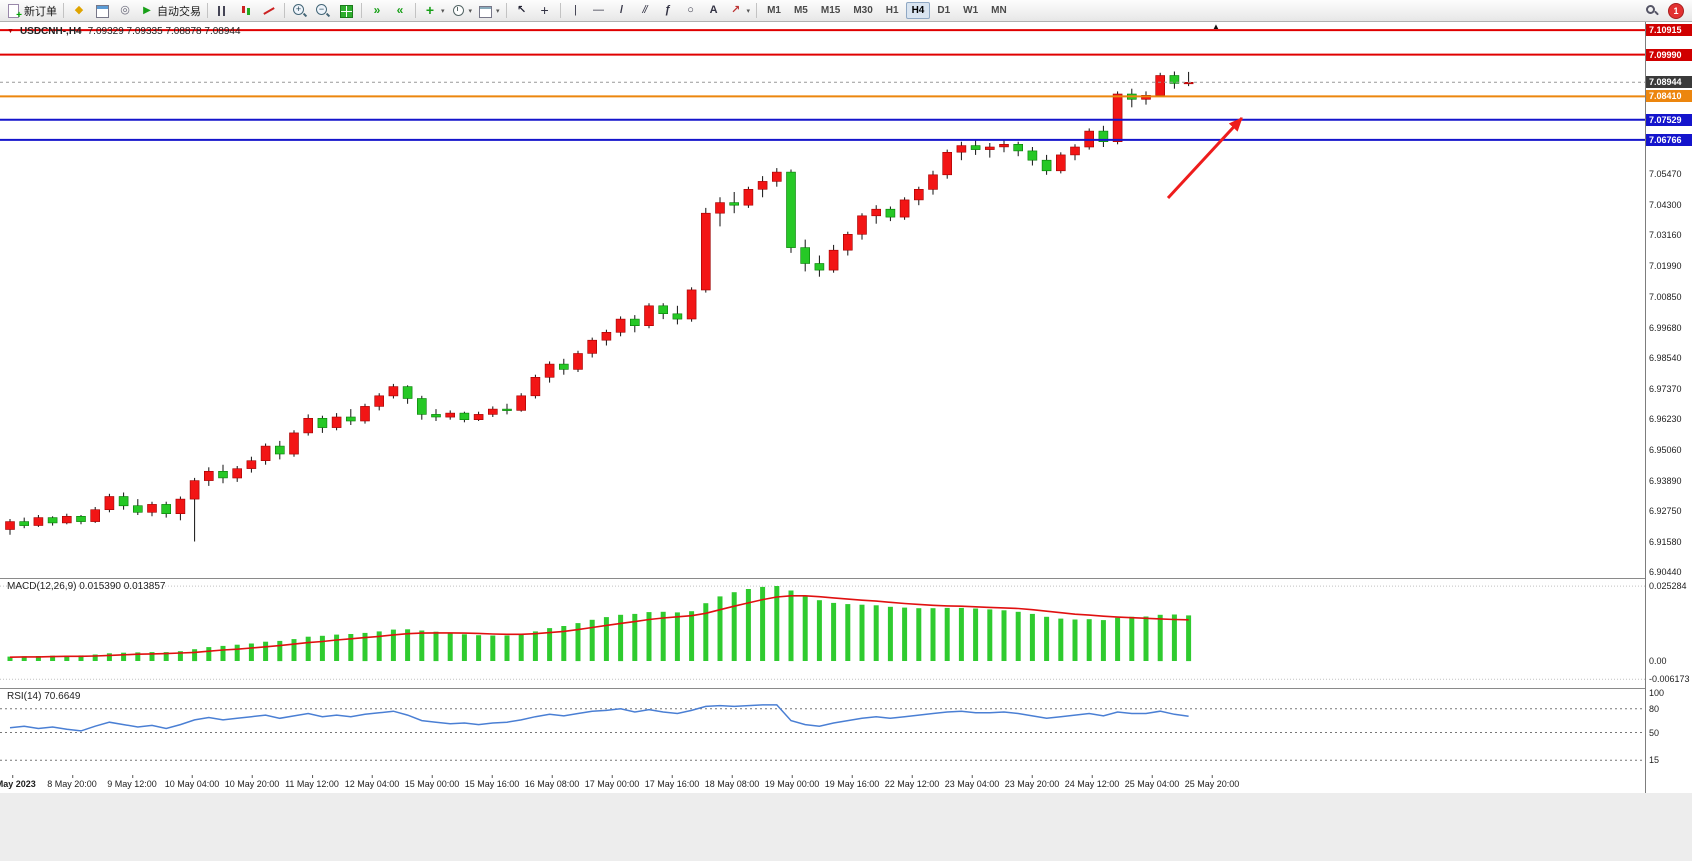 This screenshot has height=861, width=1692. Describe the element at coordinates (1669, 119) in the screenshot. I see `price-level-label: 7.07529` at that location.